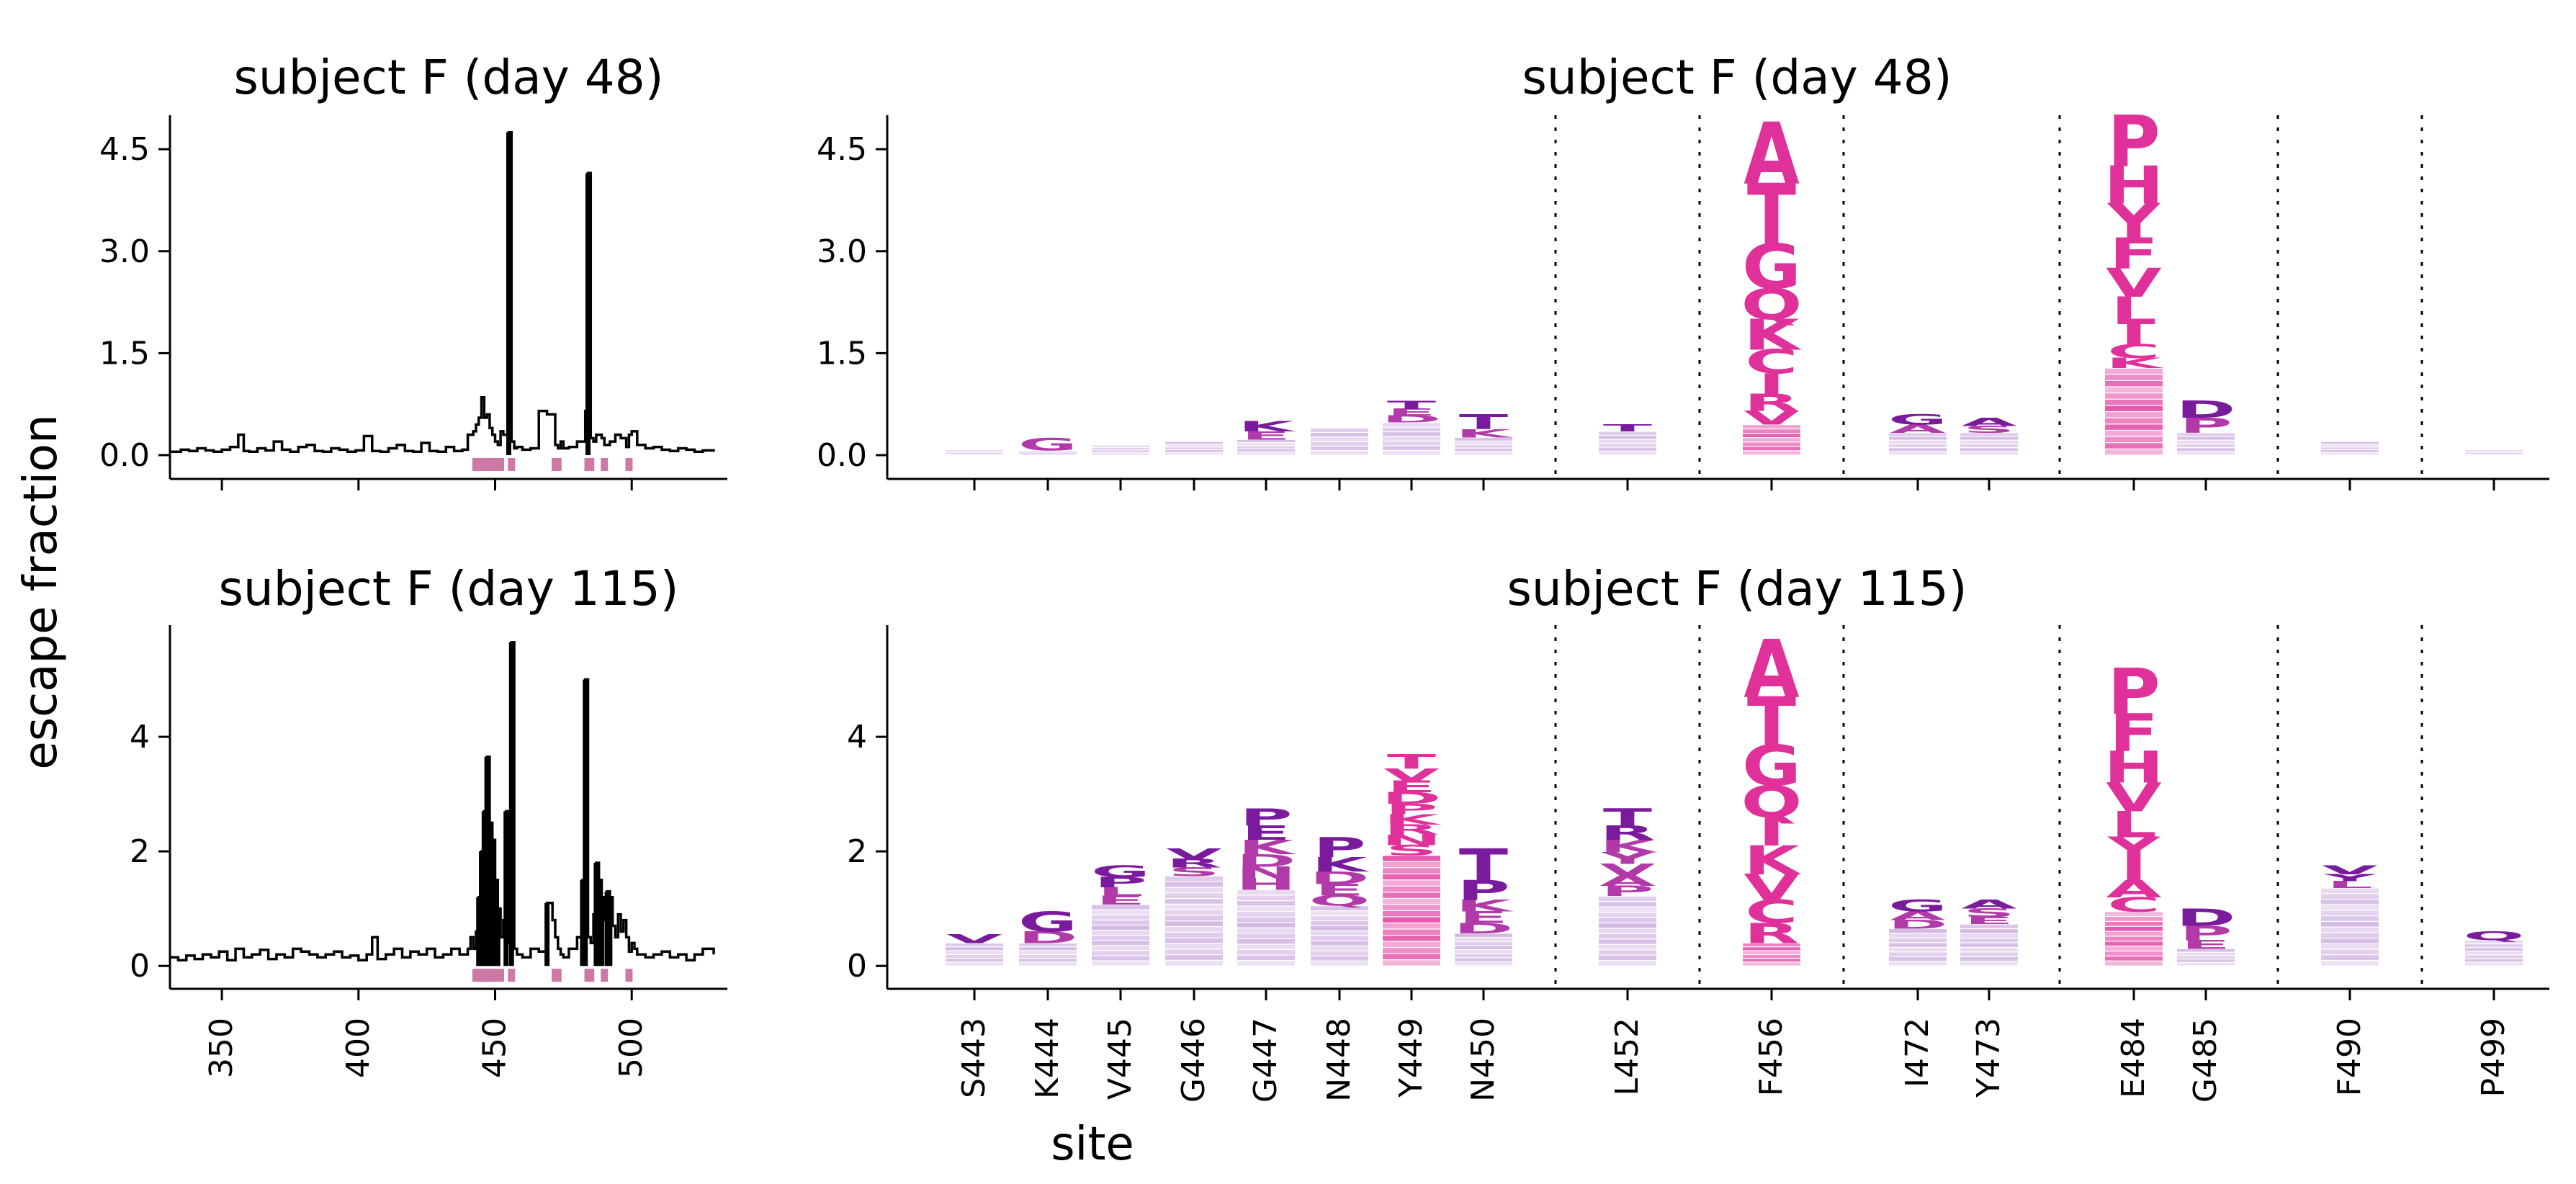 This screenshot has width=2576, height=1184. Describe the element at coordinates (2134, 221) in the screenshot. I see `logo-letter: Y` at that location.